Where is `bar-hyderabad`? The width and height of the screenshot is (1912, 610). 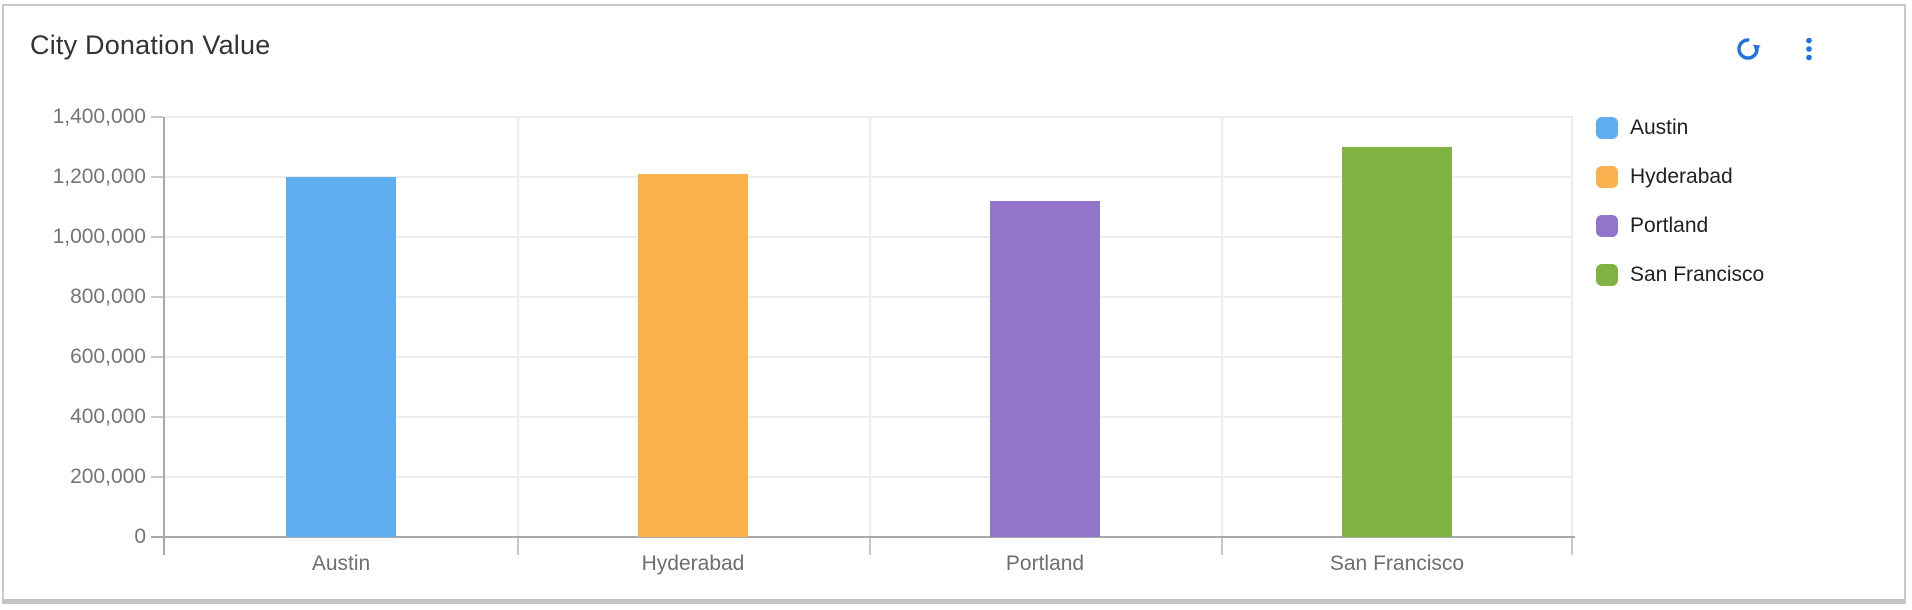
bar-hyderabad is located at coordinates (693, 355).